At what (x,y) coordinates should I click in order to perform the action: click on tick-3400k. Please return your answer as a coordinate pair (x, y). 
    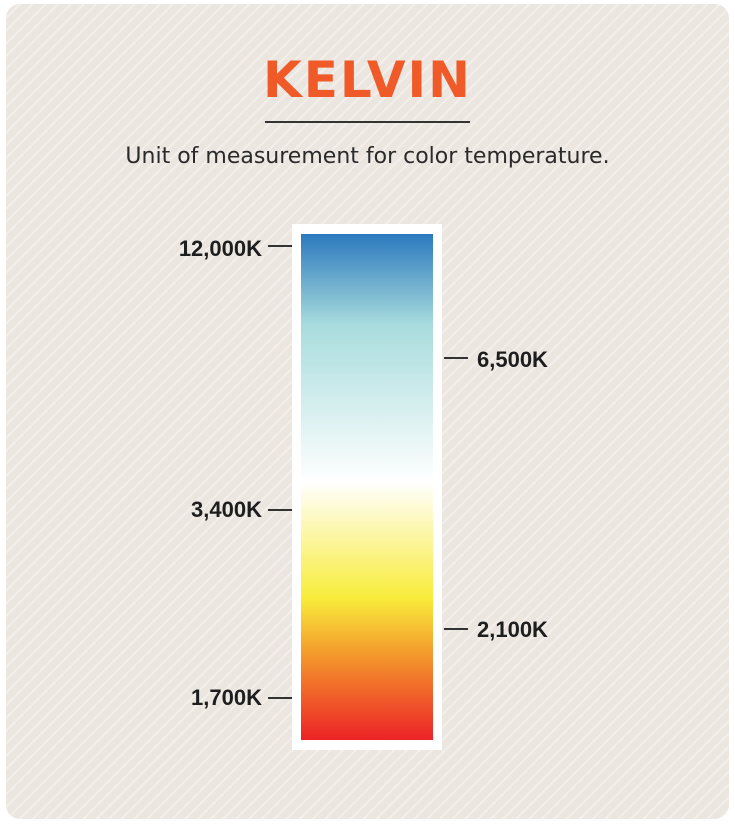
    Looking at the image, I should click on (280, 510).